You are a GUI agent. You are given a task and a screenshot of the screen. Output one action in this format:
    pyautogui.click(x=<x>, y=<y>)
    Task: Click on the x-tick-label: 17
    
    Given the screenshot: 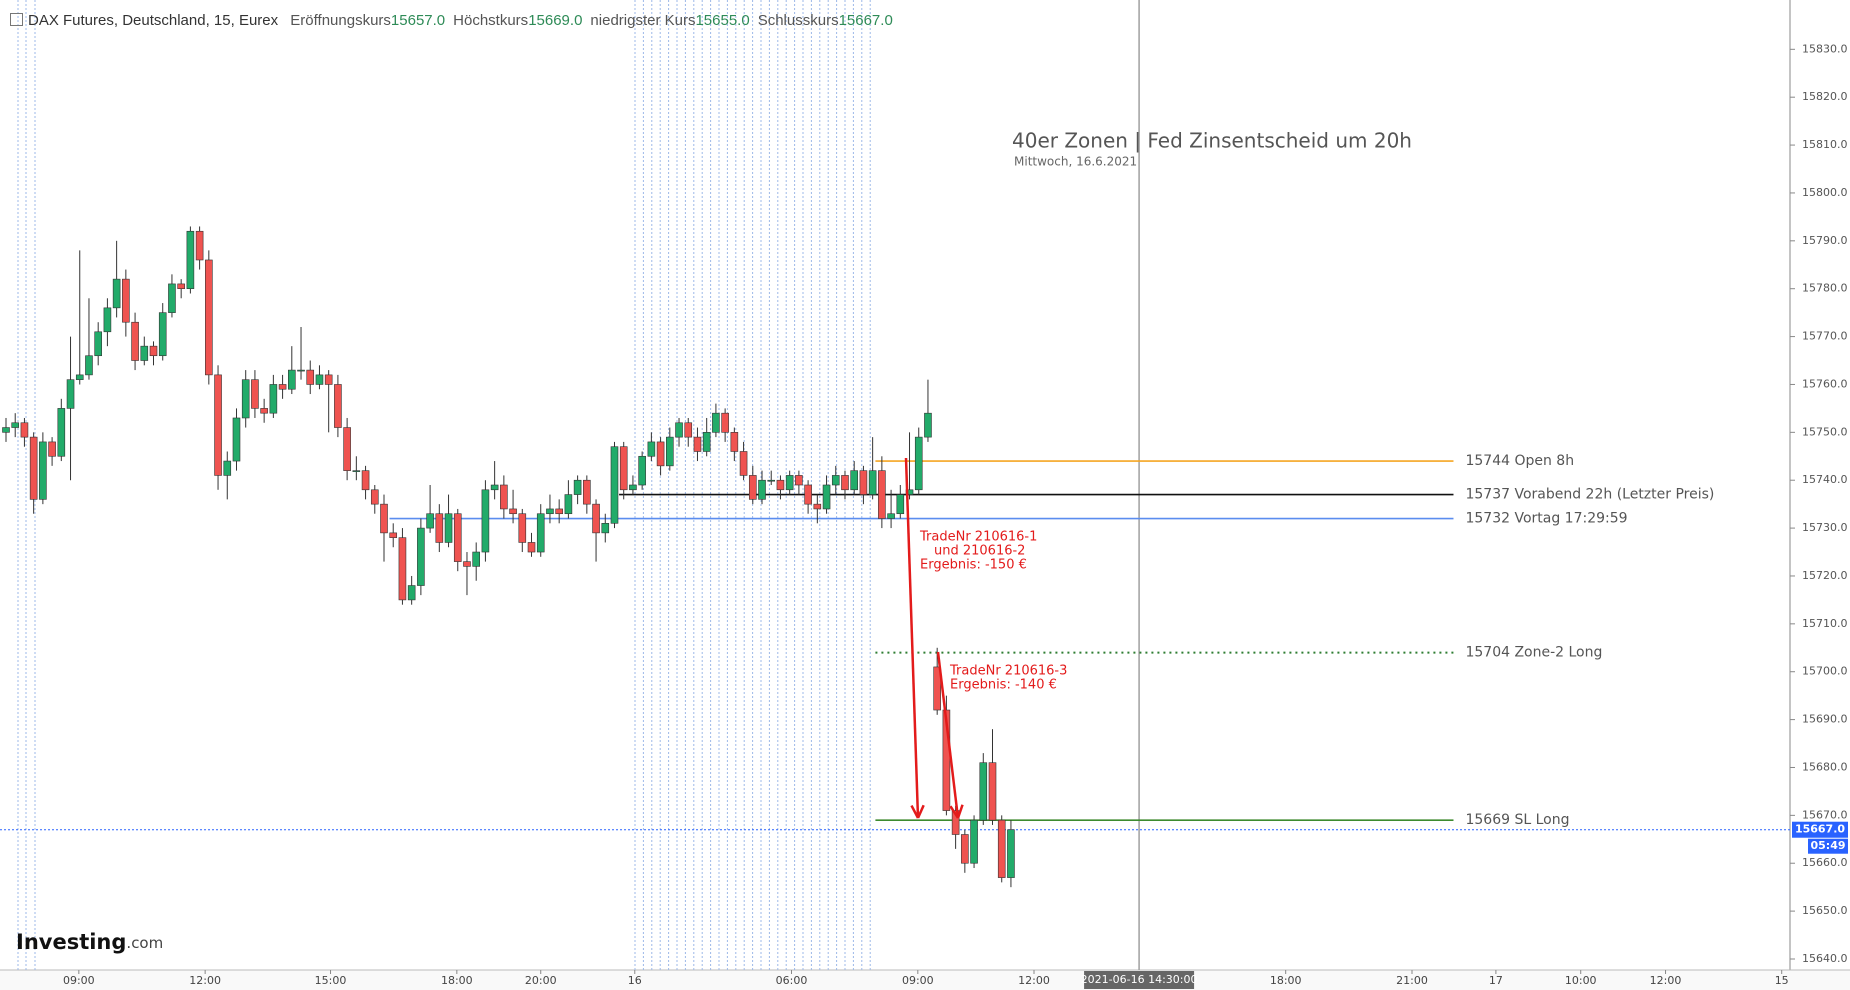 What is the action you would take?
    pyautogui.click(x=1496, y=980)
    